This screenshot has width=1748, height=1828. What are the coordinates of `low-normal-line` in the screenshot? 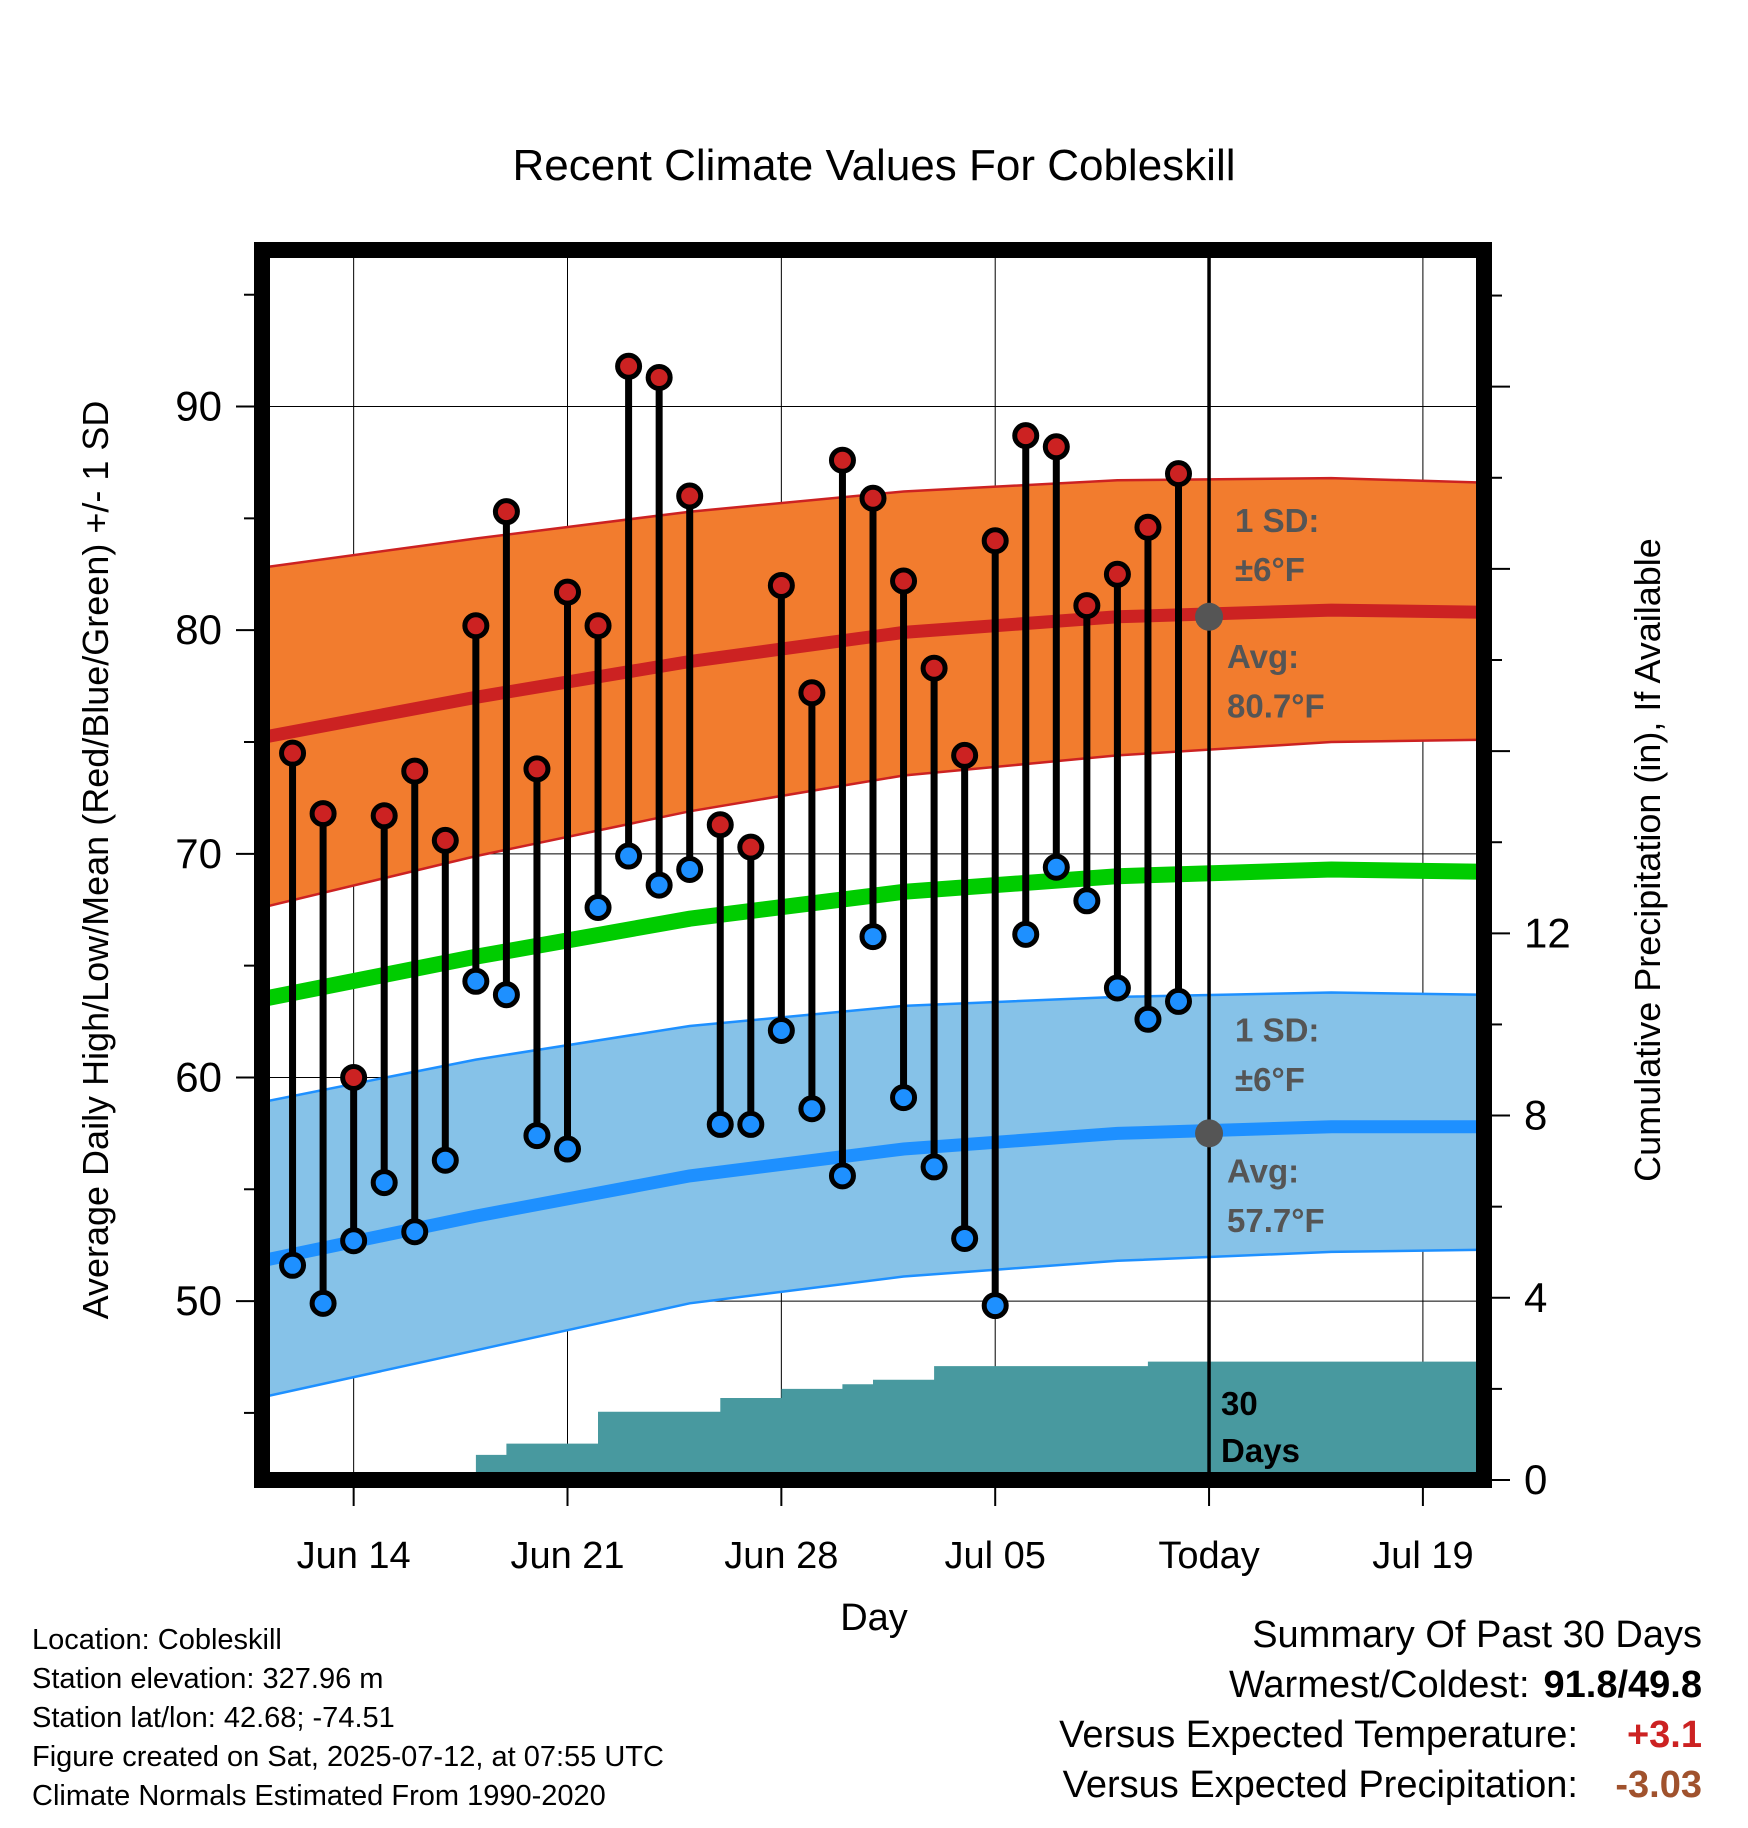 It's located at (873, 1194).